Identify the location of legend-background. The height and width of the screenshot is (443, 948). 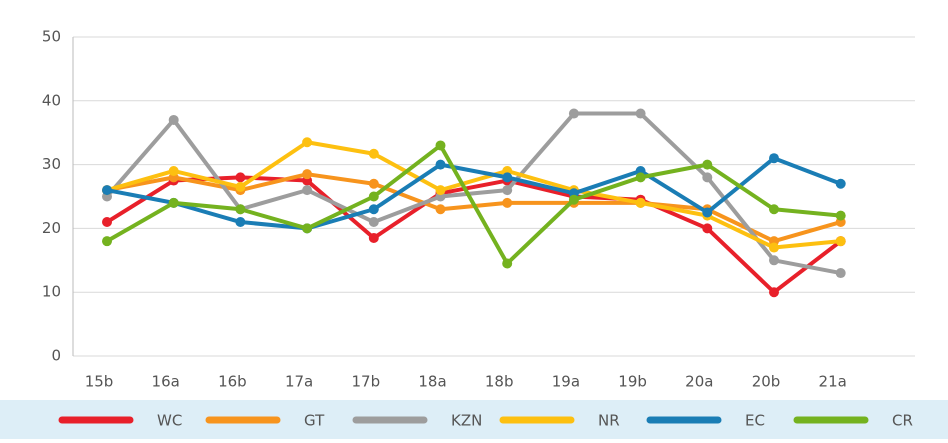
(474, 419).